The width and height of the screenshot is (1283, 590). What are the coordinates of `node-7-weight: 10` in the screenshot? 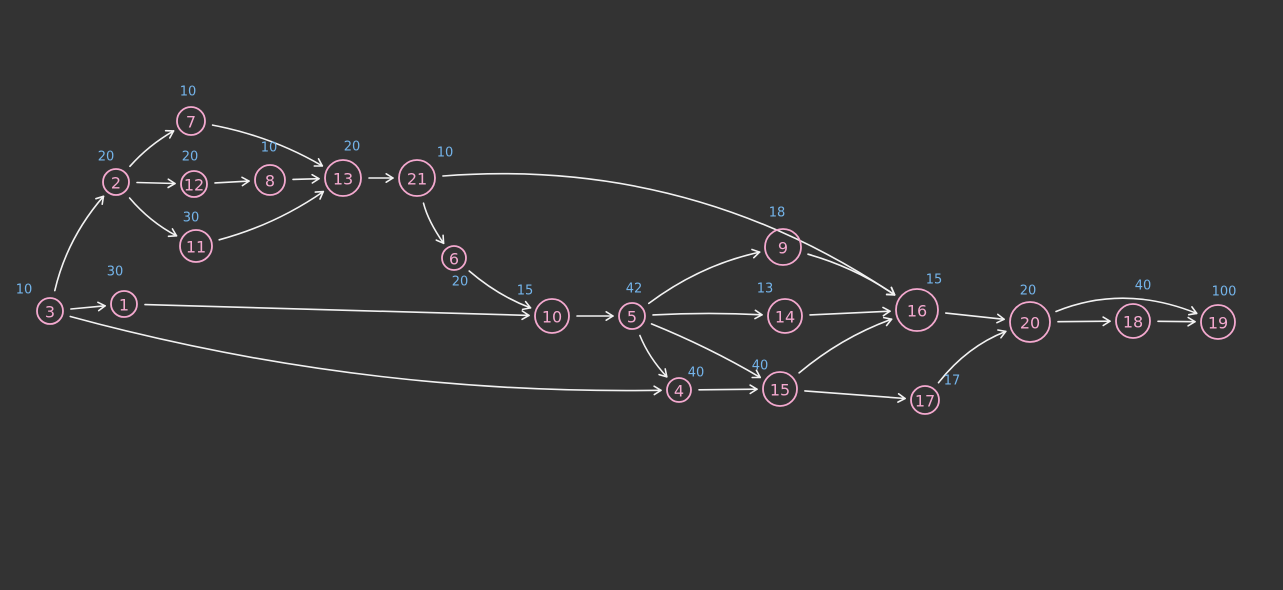 It's located at (188, 92).